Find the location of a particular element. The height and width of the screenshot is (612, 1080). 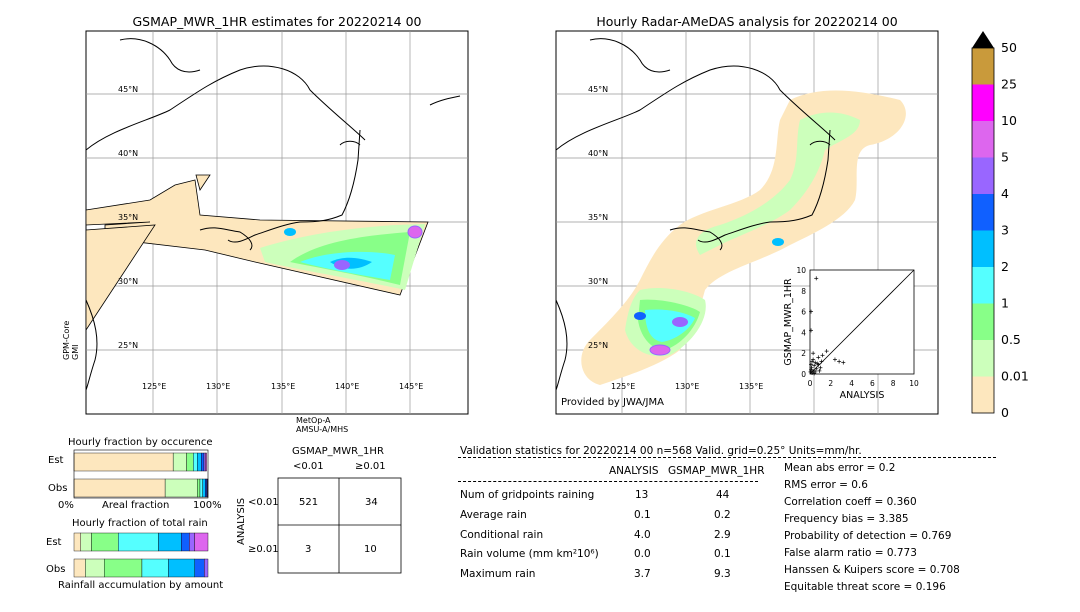

occurrence-cat-est: Est is located at coordinates (56, 460).